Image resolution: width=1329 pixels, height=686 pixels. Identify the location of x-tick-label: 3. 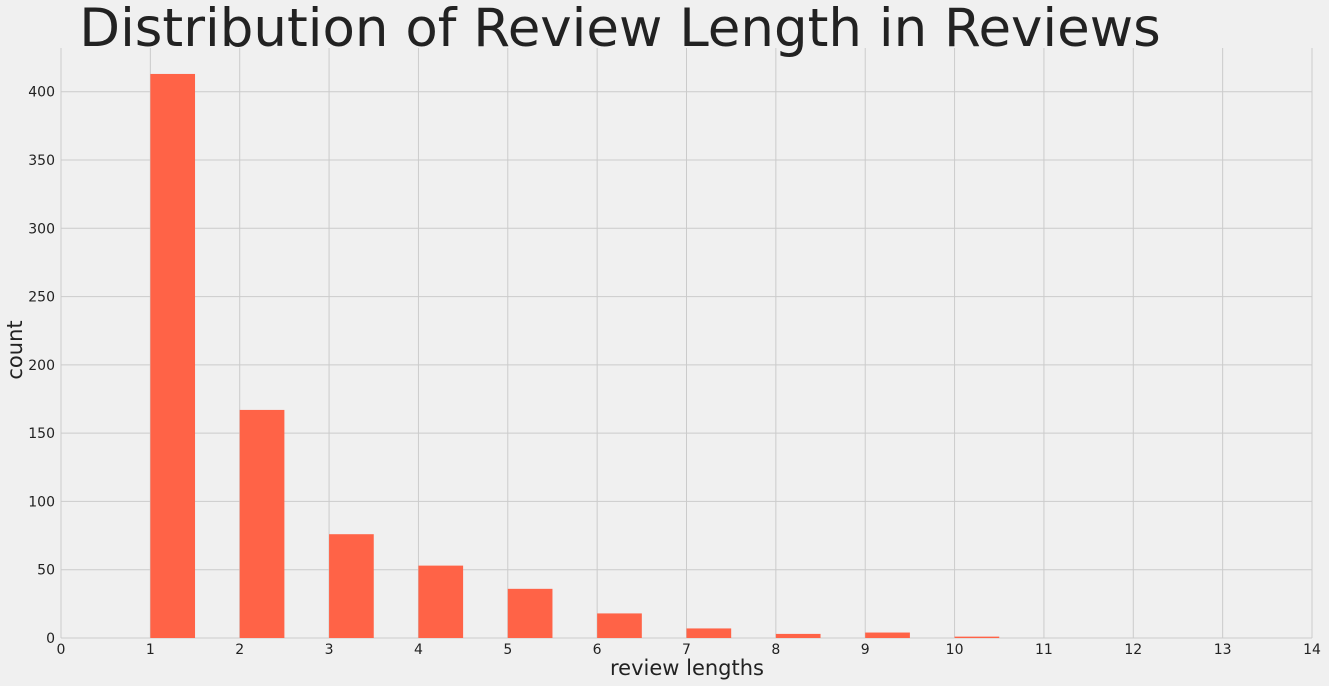
(329, 650).